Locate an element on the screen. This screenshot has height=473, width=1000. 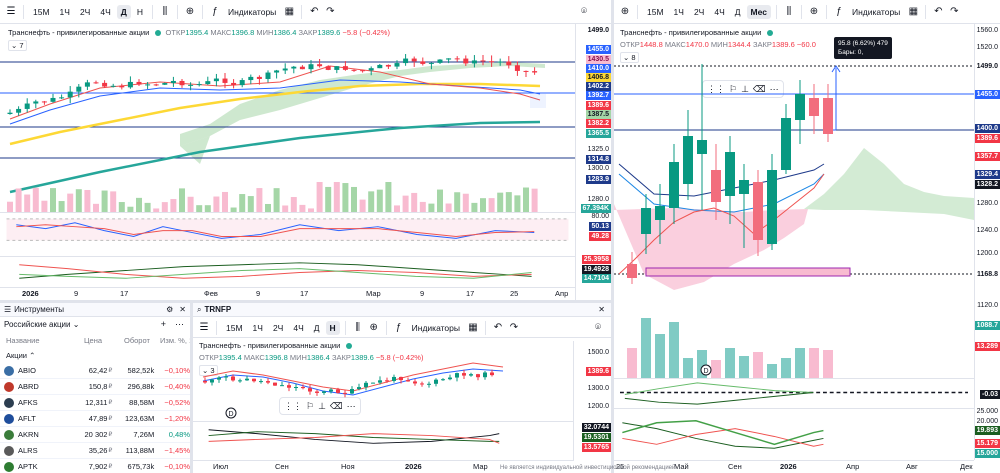
indicators-collapse-toggle: ⌄ 8 is located at coordinates (629, 57).